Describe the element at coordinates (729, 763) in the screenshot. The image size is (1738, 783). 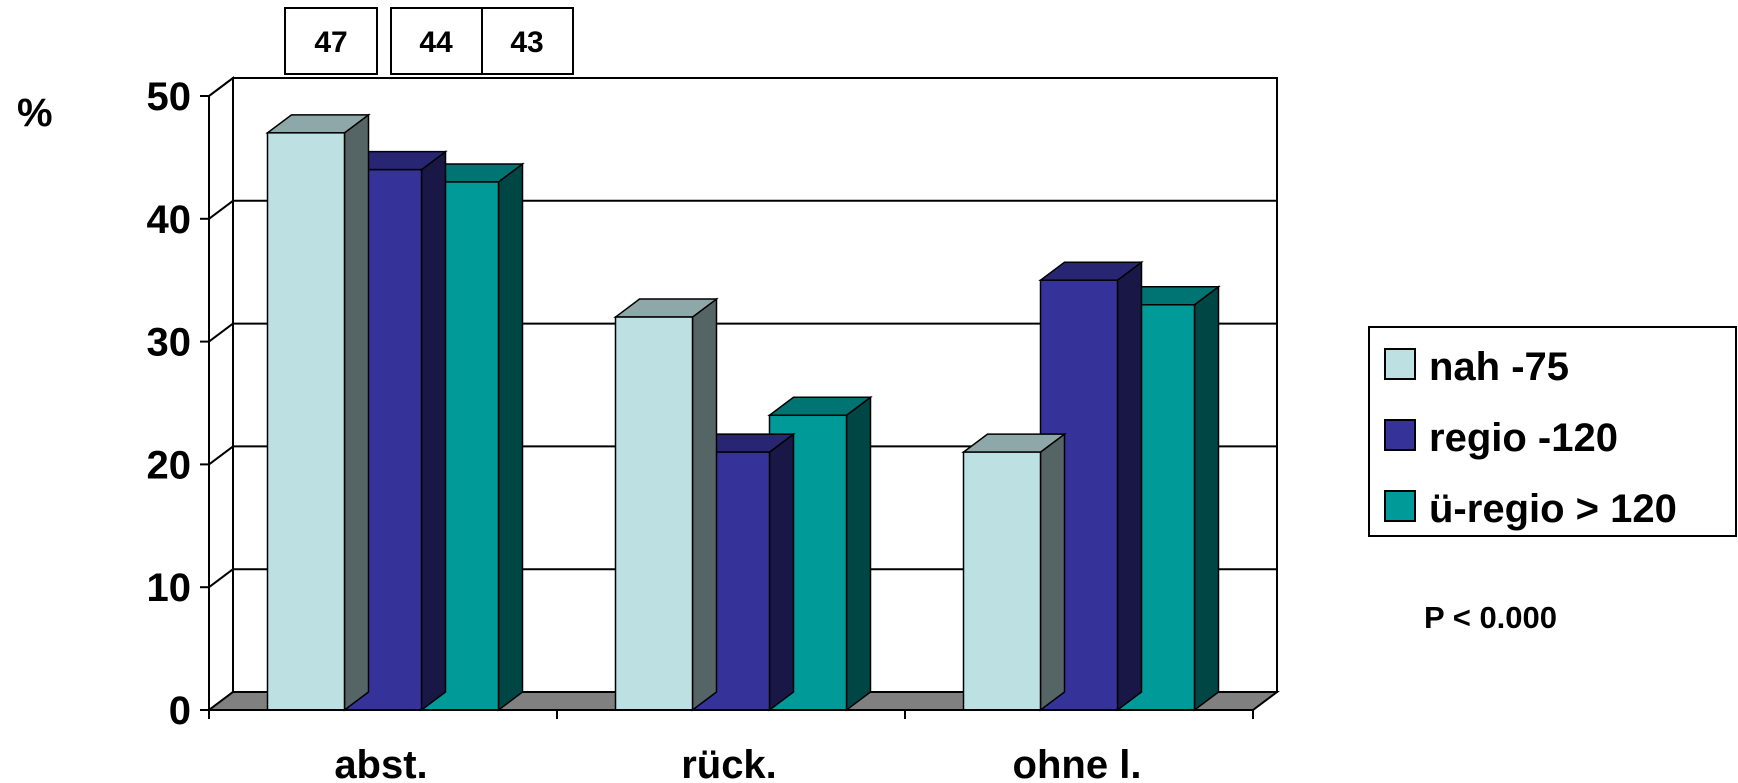
I see `x-category-label-2: rück.` at that location.